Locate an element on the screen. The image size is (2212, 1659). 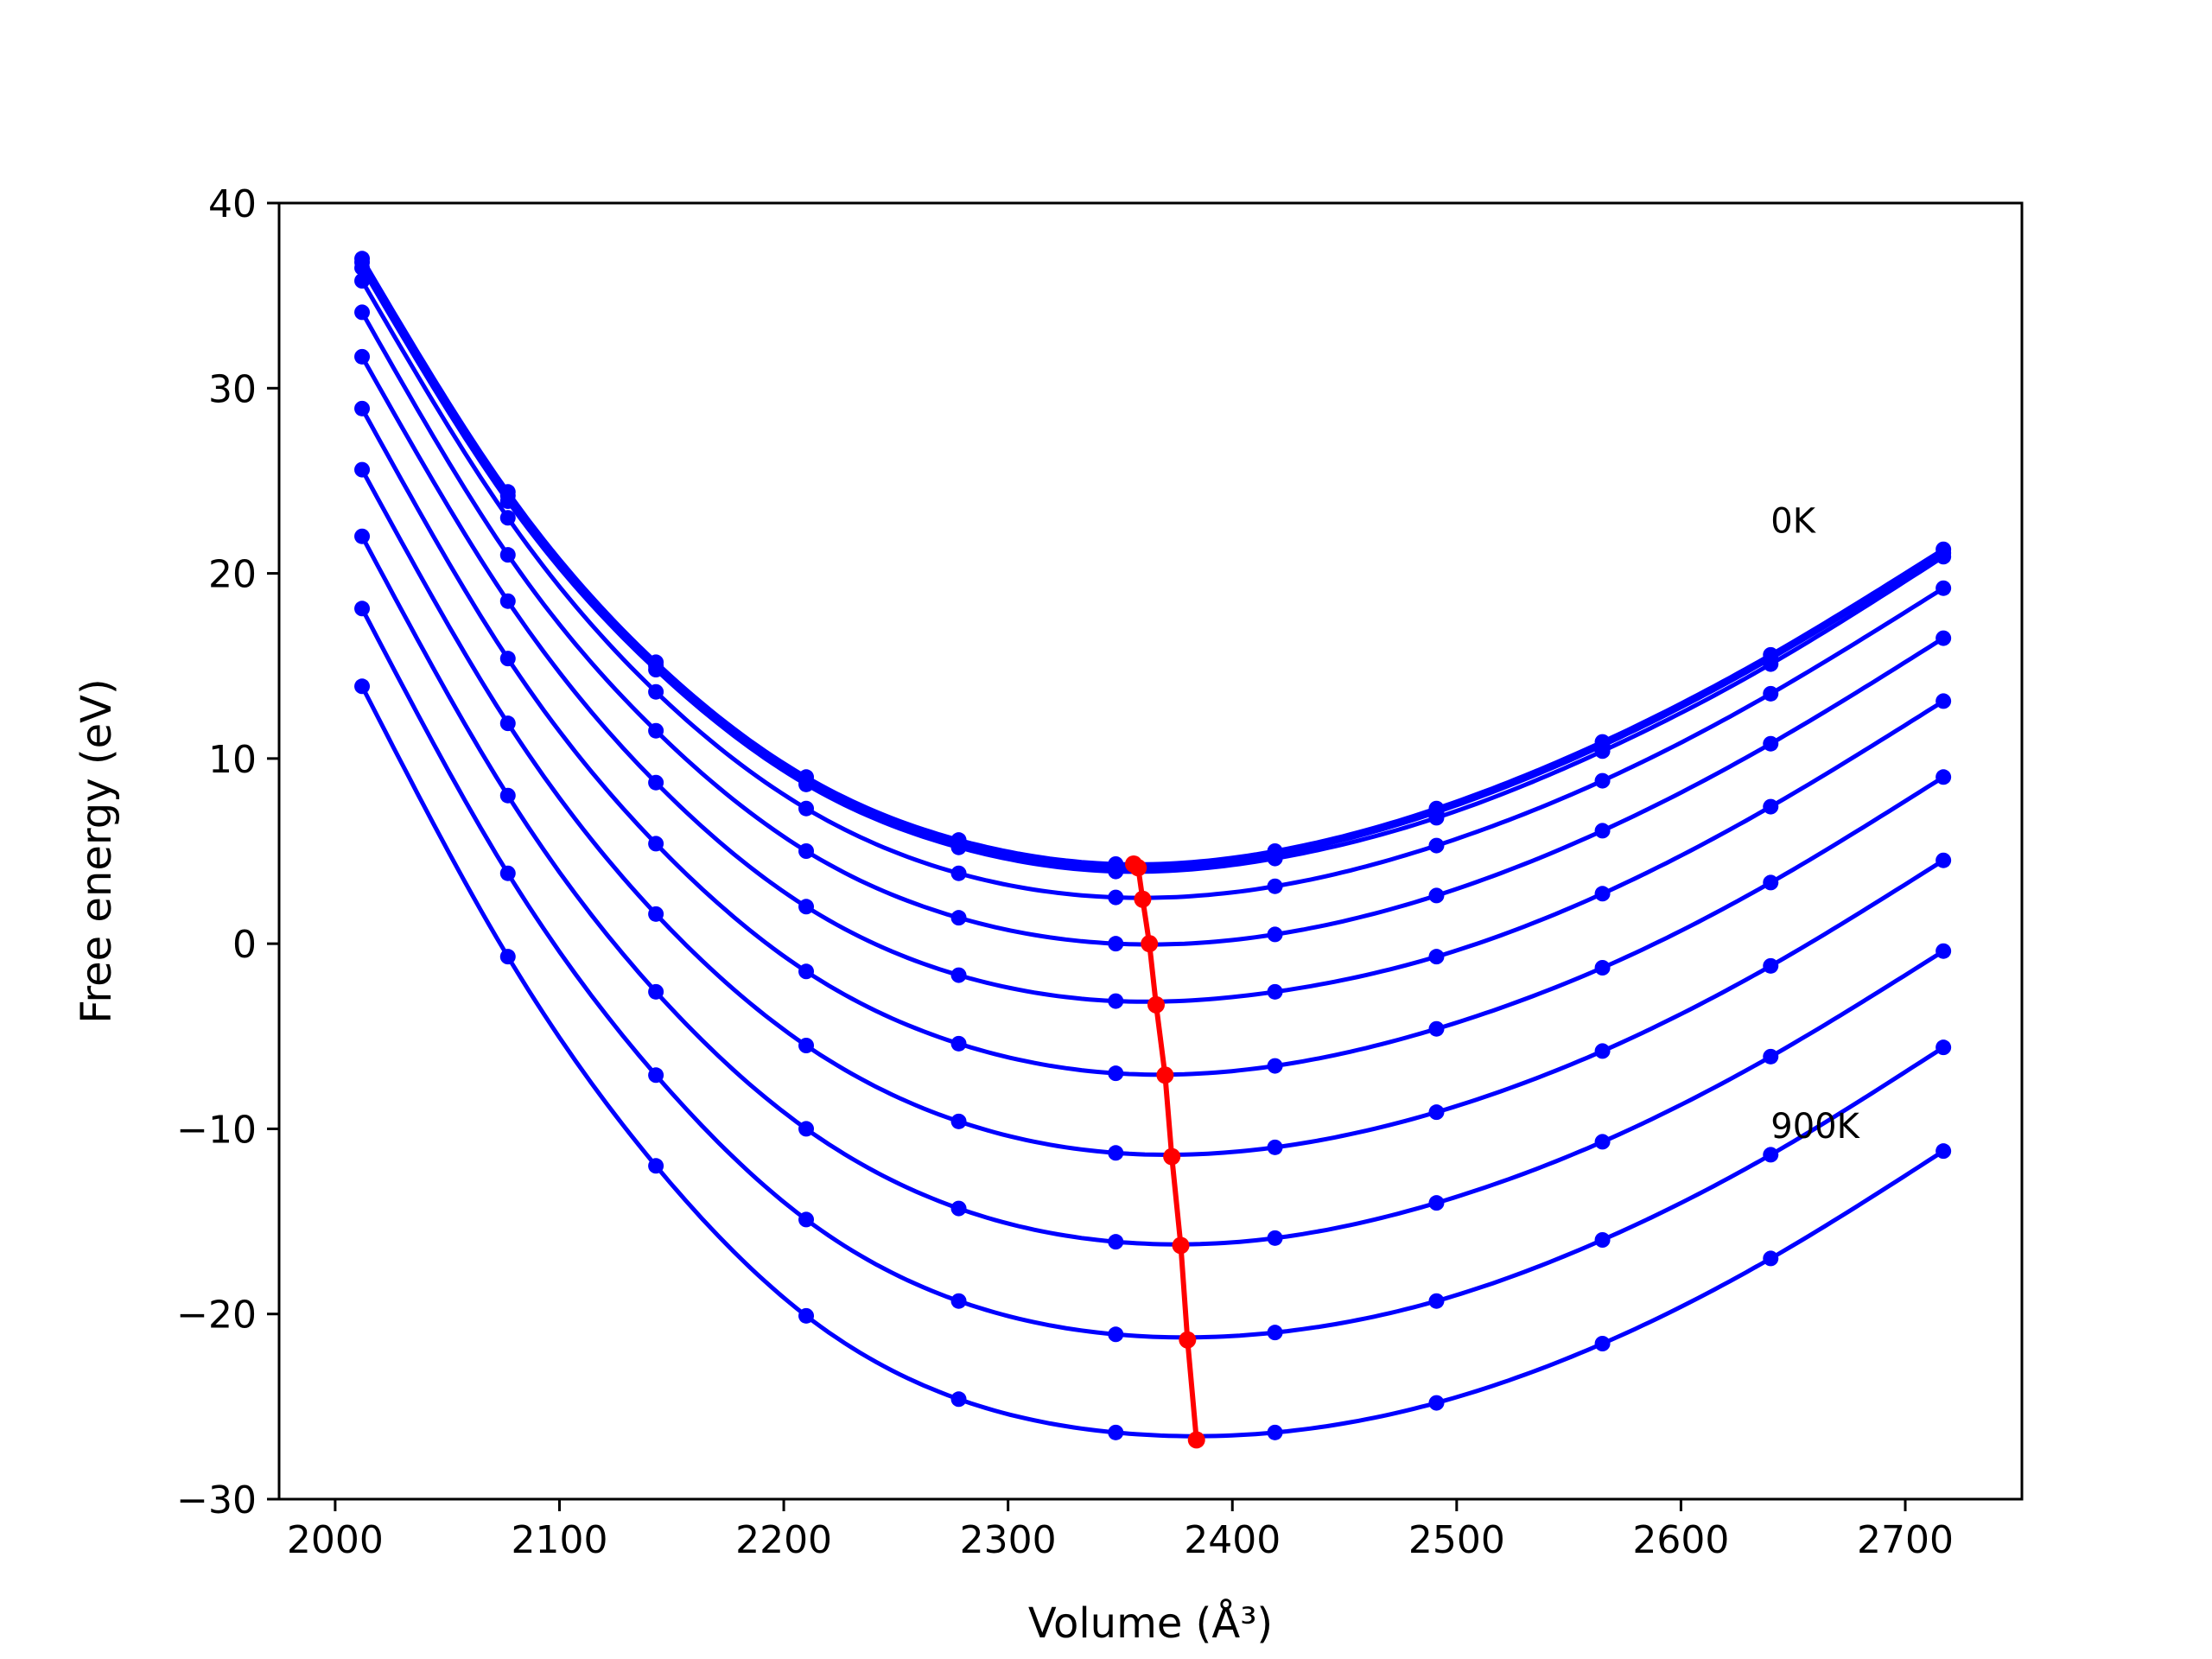
y-axis-label: Free energy (eV) is located at coordinates (97, 850).